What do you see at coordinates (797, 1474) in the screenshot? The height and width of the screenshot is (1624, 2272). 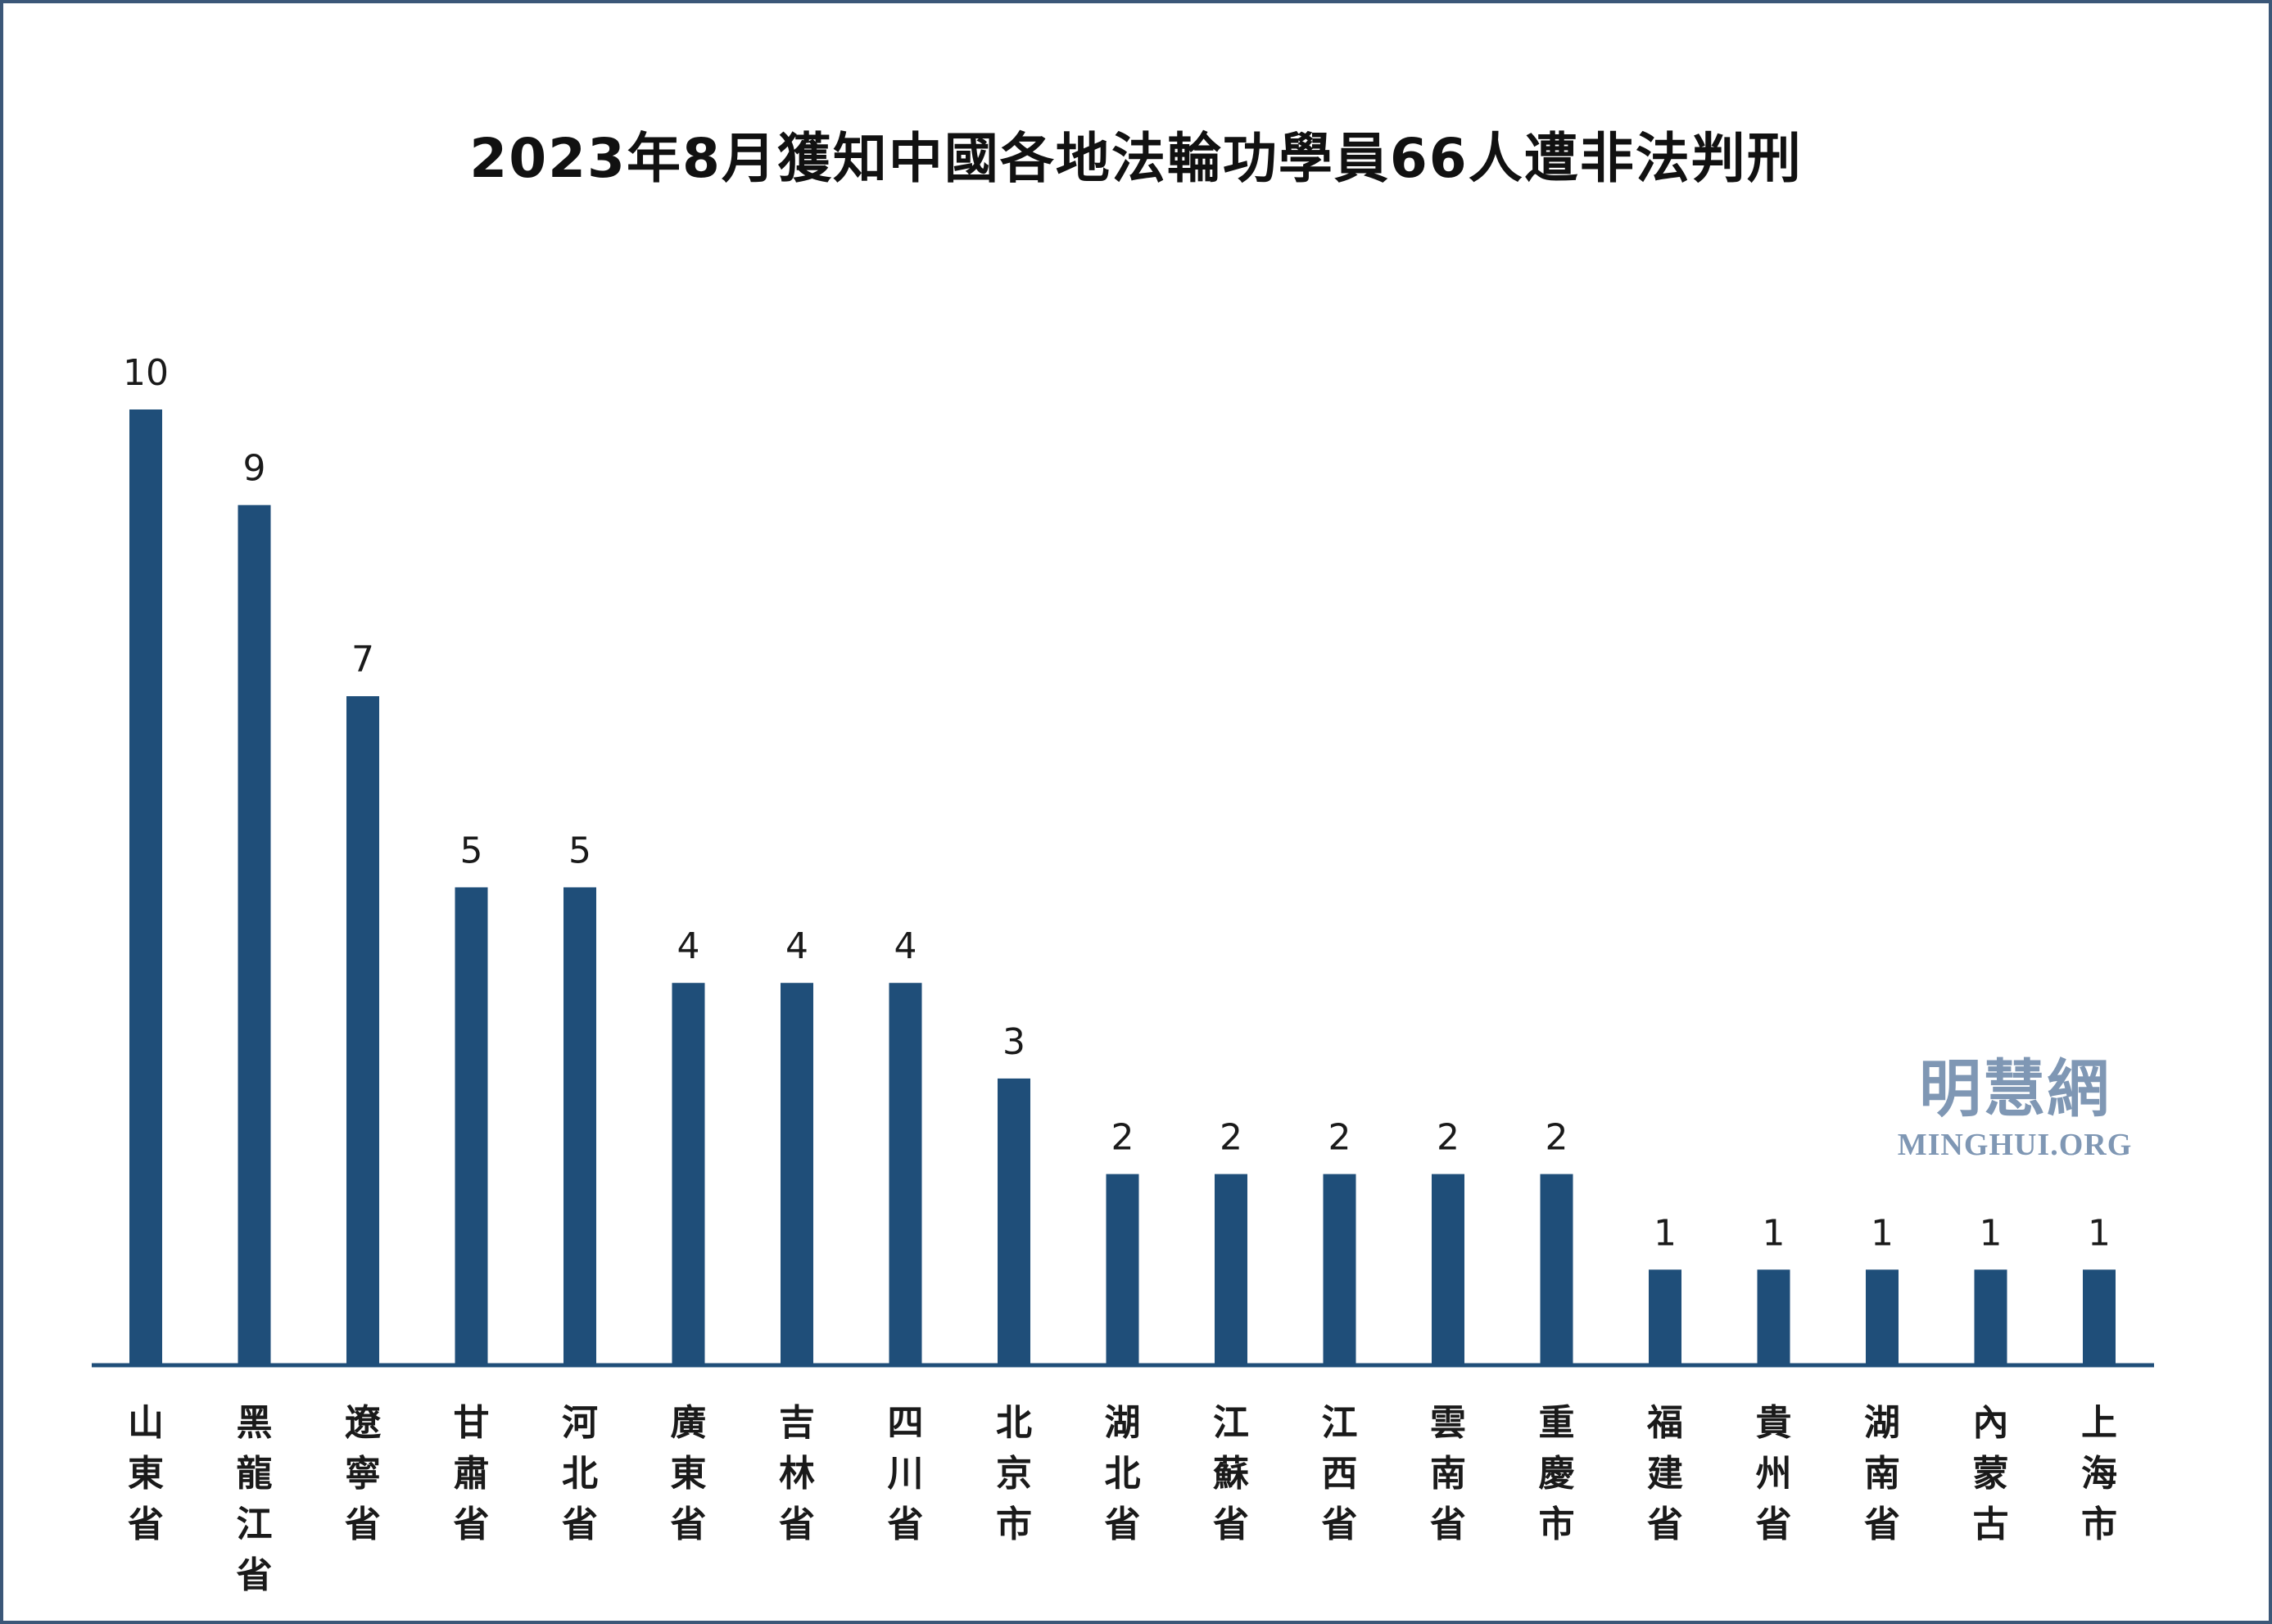 I see `category-label: 吉林省` at bounding box center [797, 1474].